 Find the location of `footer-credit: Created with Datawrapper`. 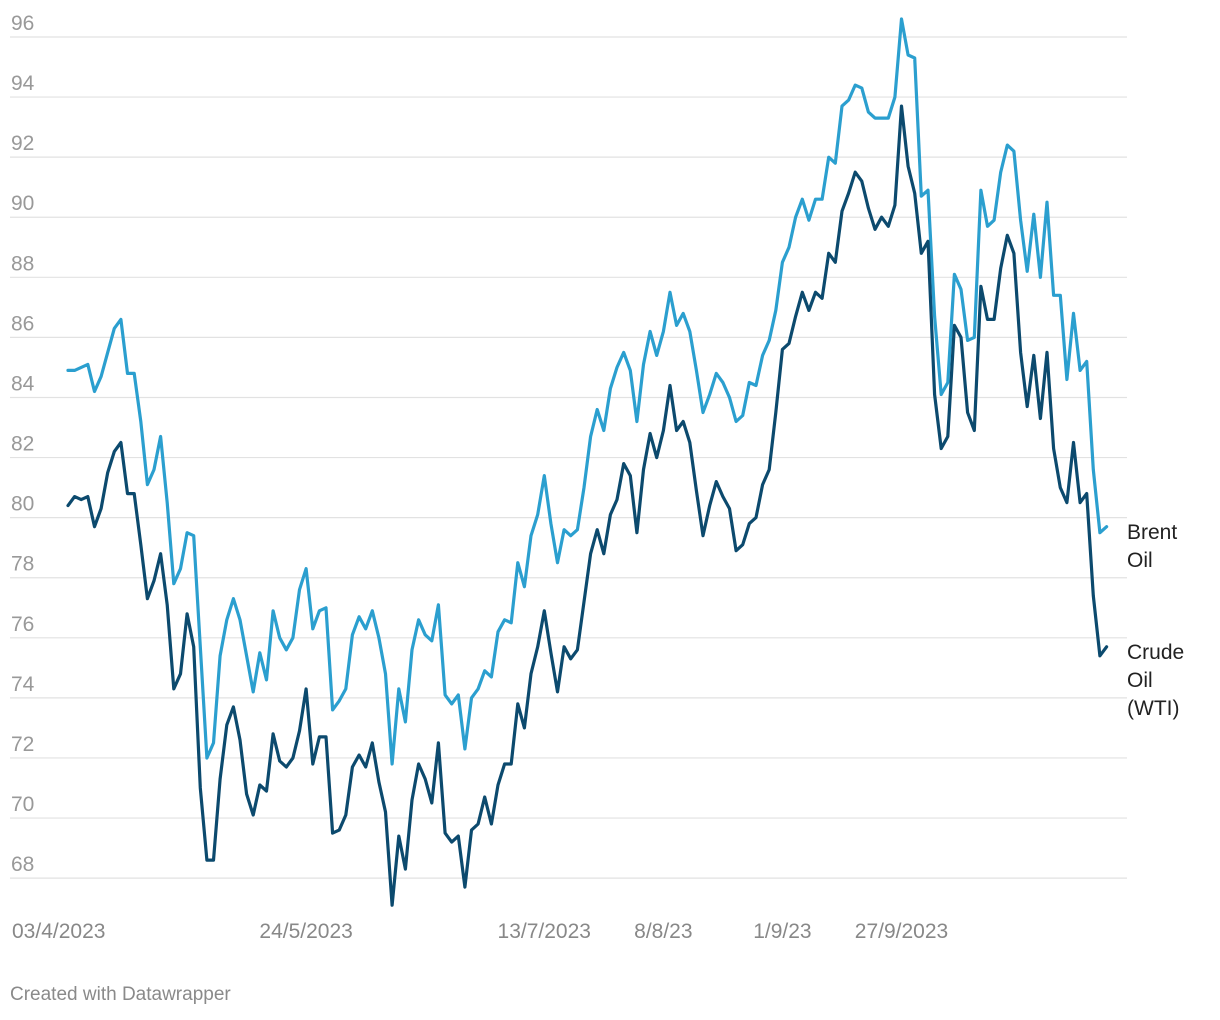

footer-credit: Created with Datawrapper is located at coordinates (120, 994).